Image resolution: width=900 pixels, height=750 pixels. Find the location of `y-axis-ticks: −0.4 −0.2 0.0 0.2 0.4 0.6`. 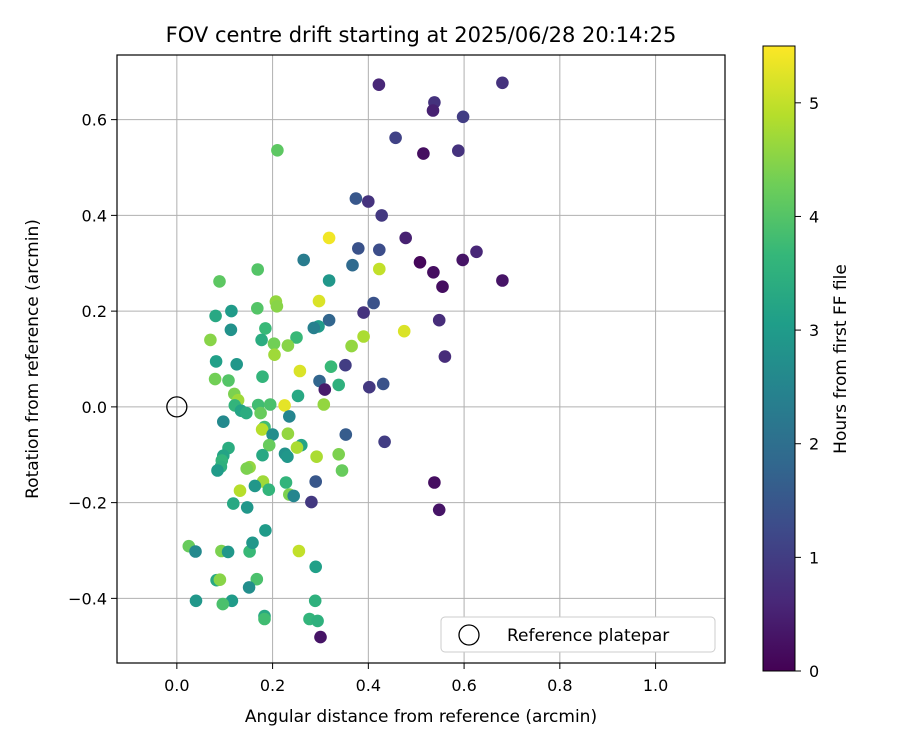

y-axis-ticks: −0.4 −0.2 0.0 0.2 0.4 0.6 is located at coordinates (92, 359).